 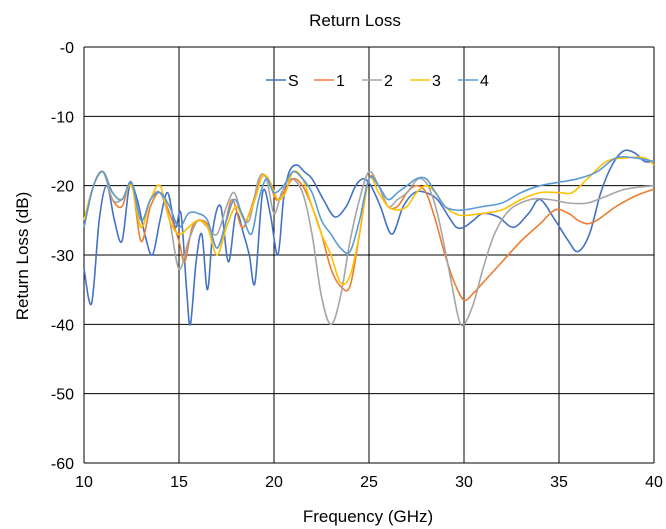 What do you see at coordinates (340, 81) in the screenshot?
I see `legend-label: 1` at bounding box center [340, 81].